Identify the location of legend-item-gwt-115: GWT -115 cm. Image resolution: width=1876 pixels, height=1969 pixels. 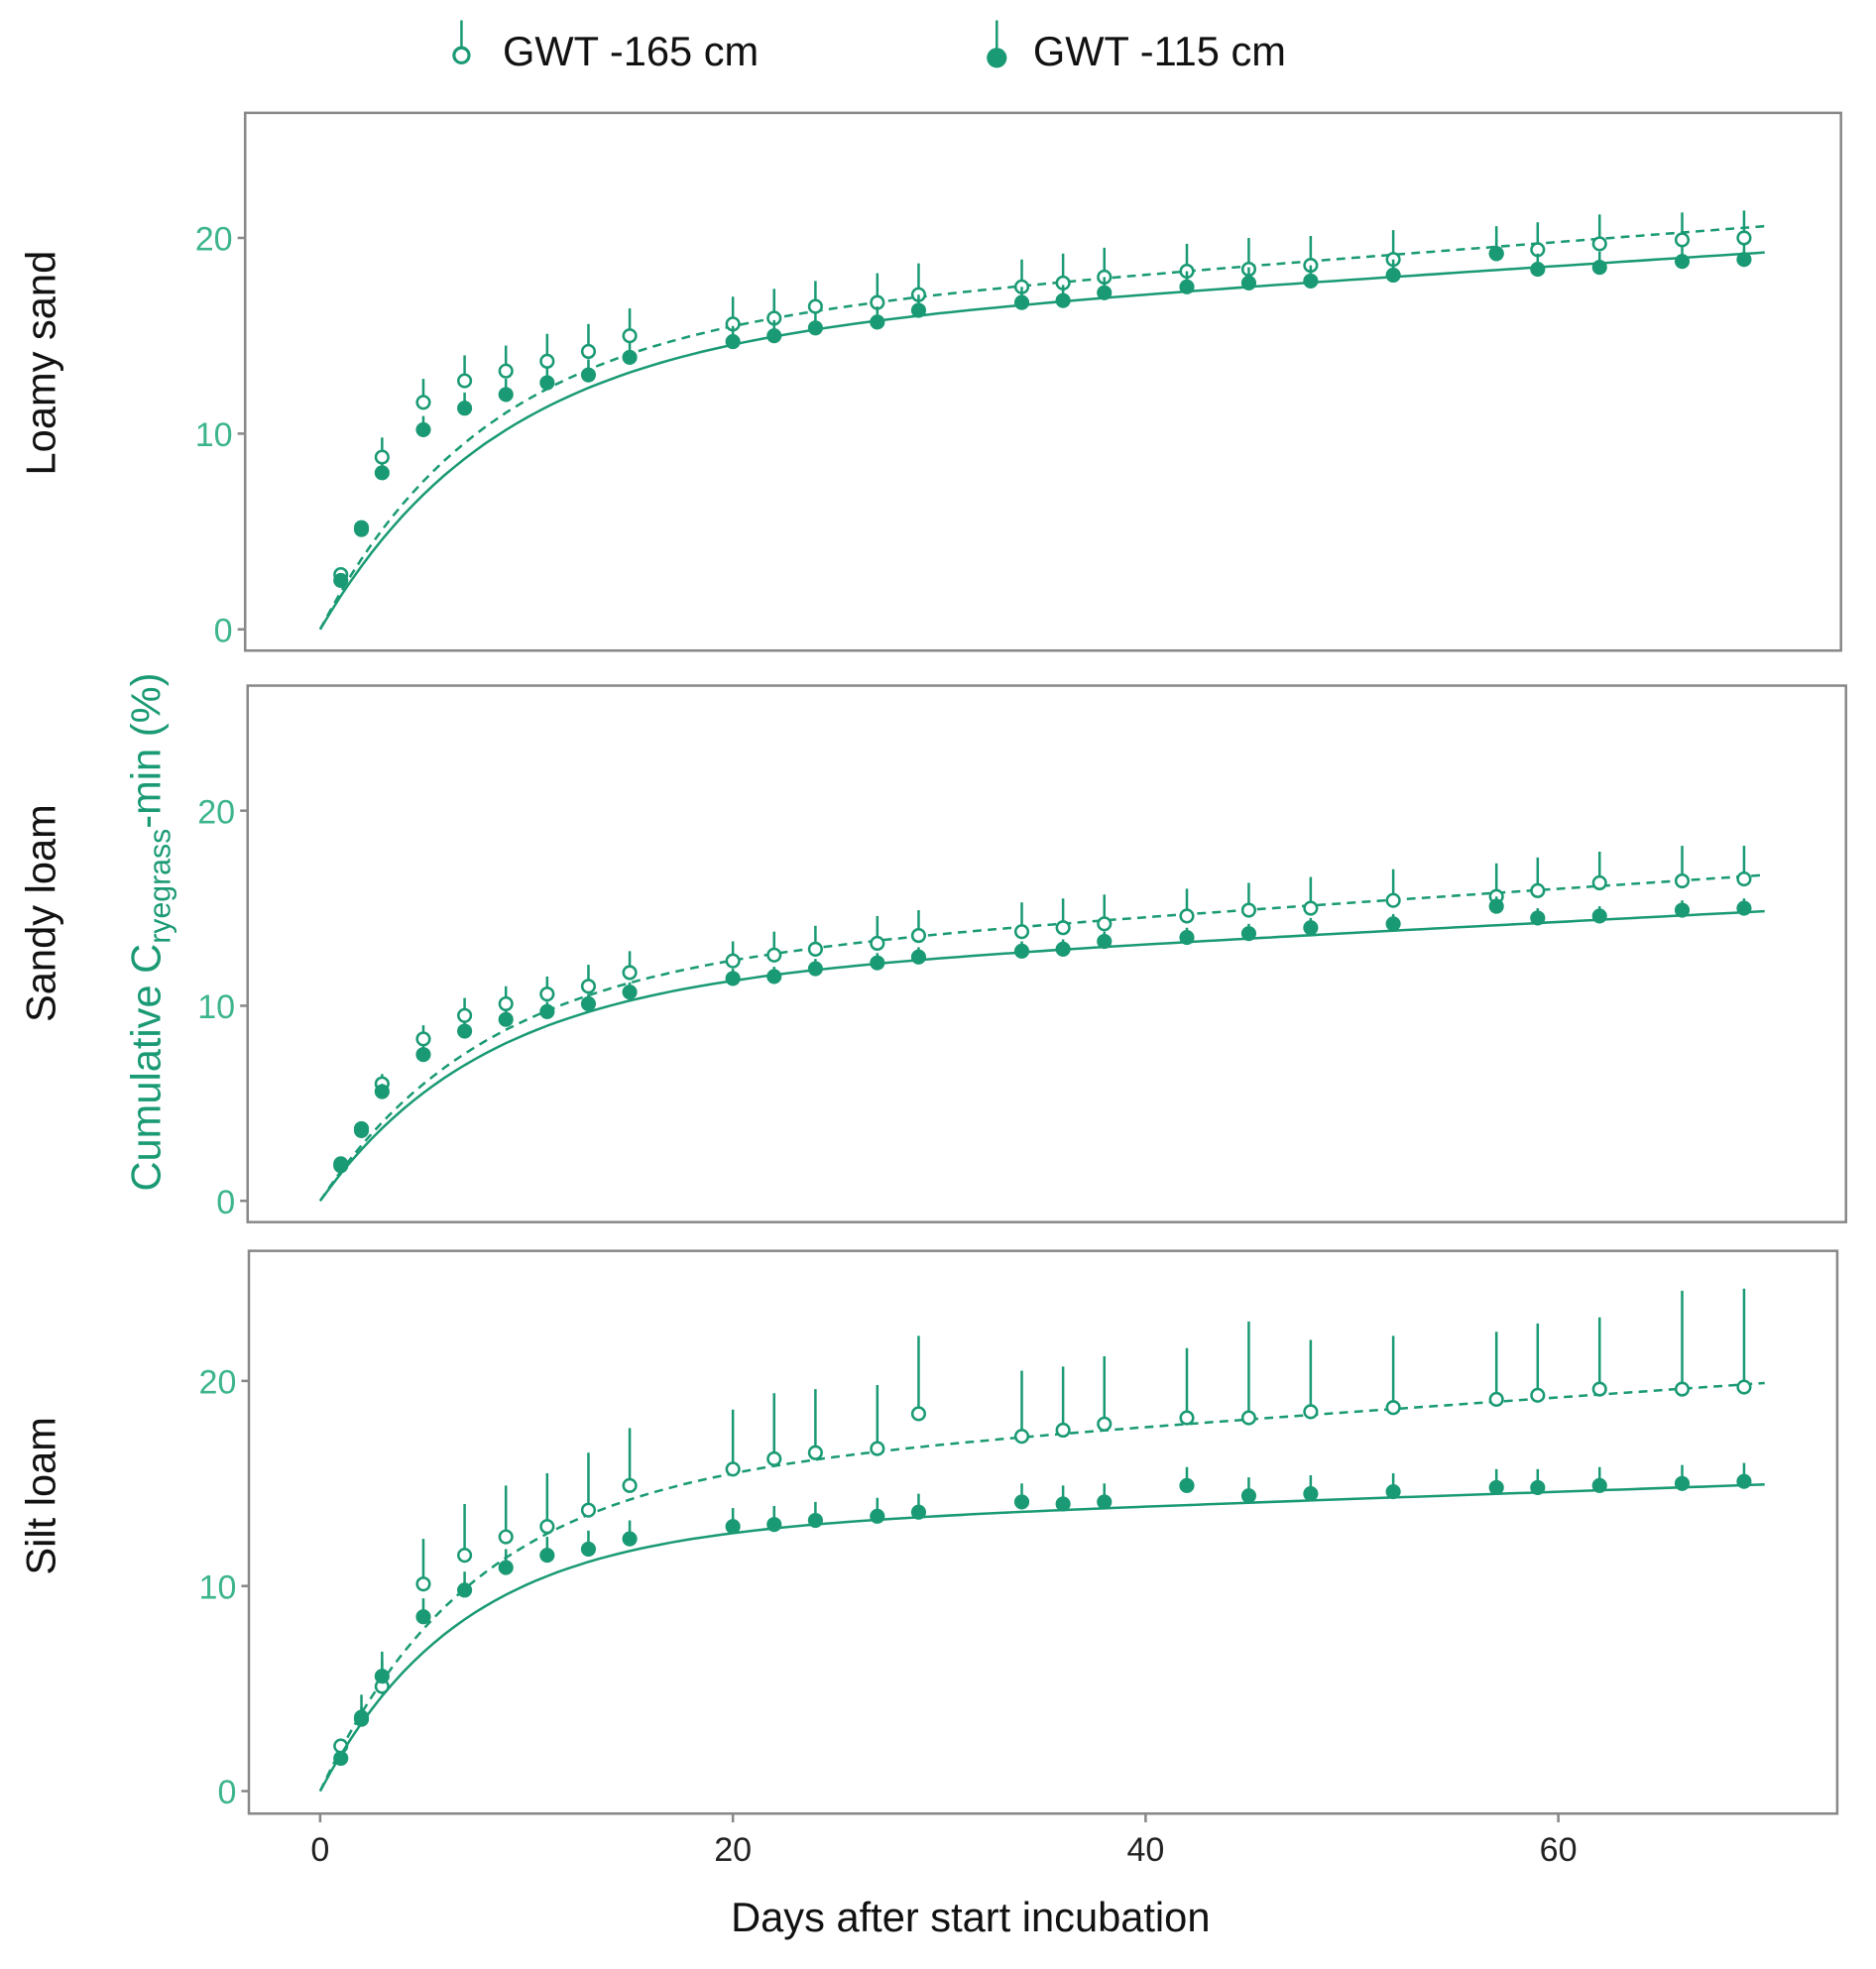
(1136, 47).